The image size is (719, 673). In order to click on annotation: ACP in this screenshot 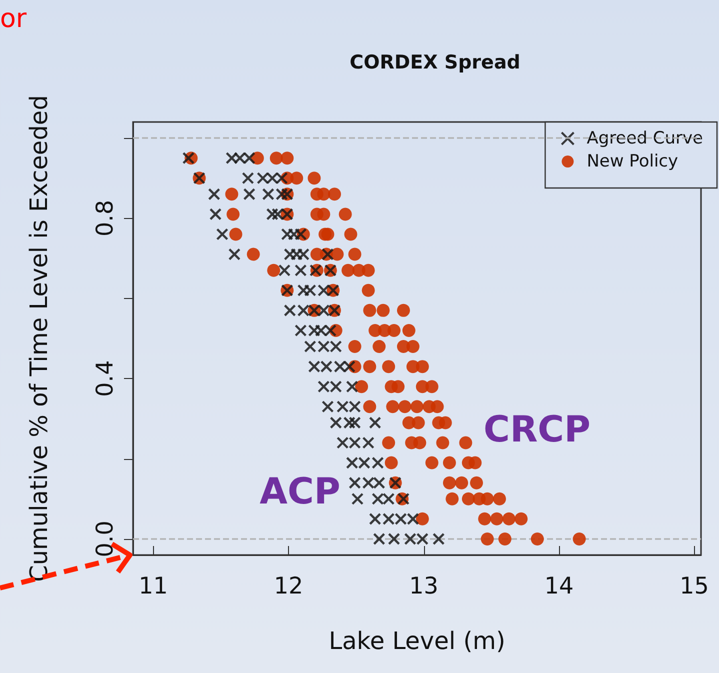, I will do `click(300, 492)`.